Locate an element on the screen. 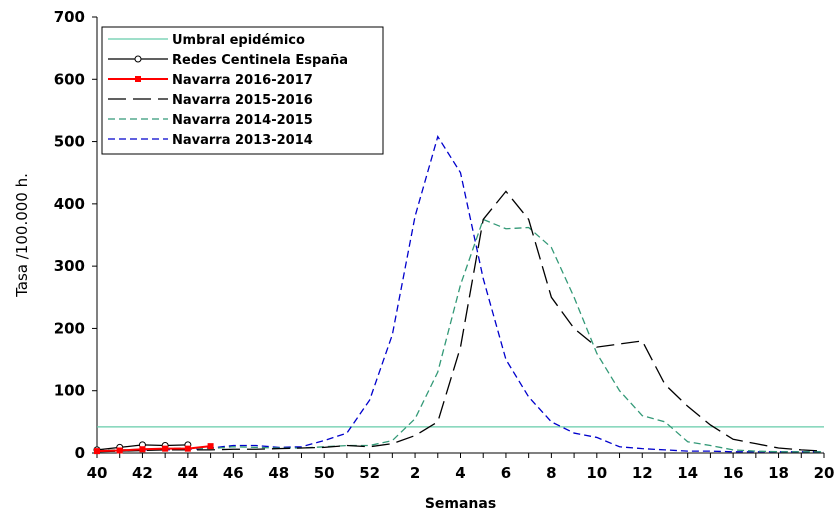  x-tick-label: 16 is located at coordinates (733, 473).